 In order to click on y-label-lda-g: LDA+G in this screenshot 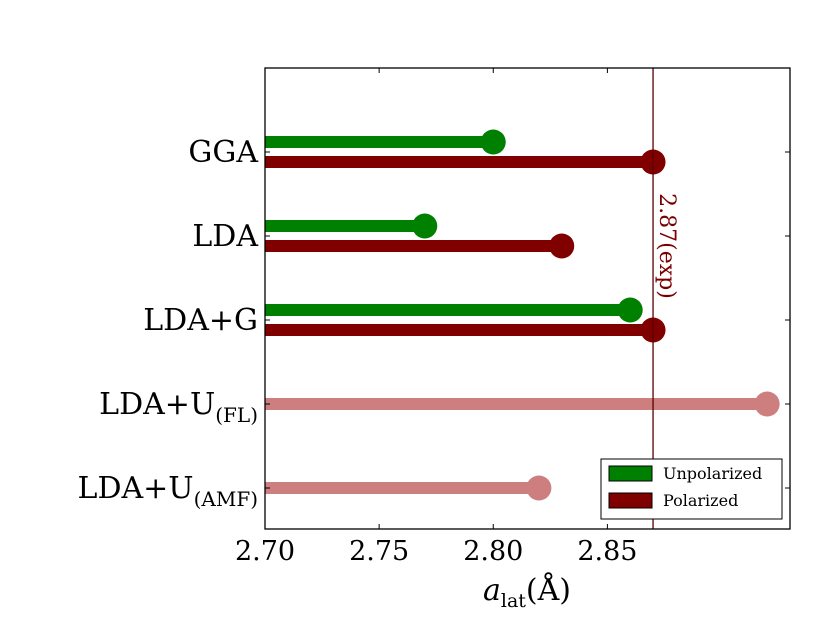, I will do `click(200, 320)`.